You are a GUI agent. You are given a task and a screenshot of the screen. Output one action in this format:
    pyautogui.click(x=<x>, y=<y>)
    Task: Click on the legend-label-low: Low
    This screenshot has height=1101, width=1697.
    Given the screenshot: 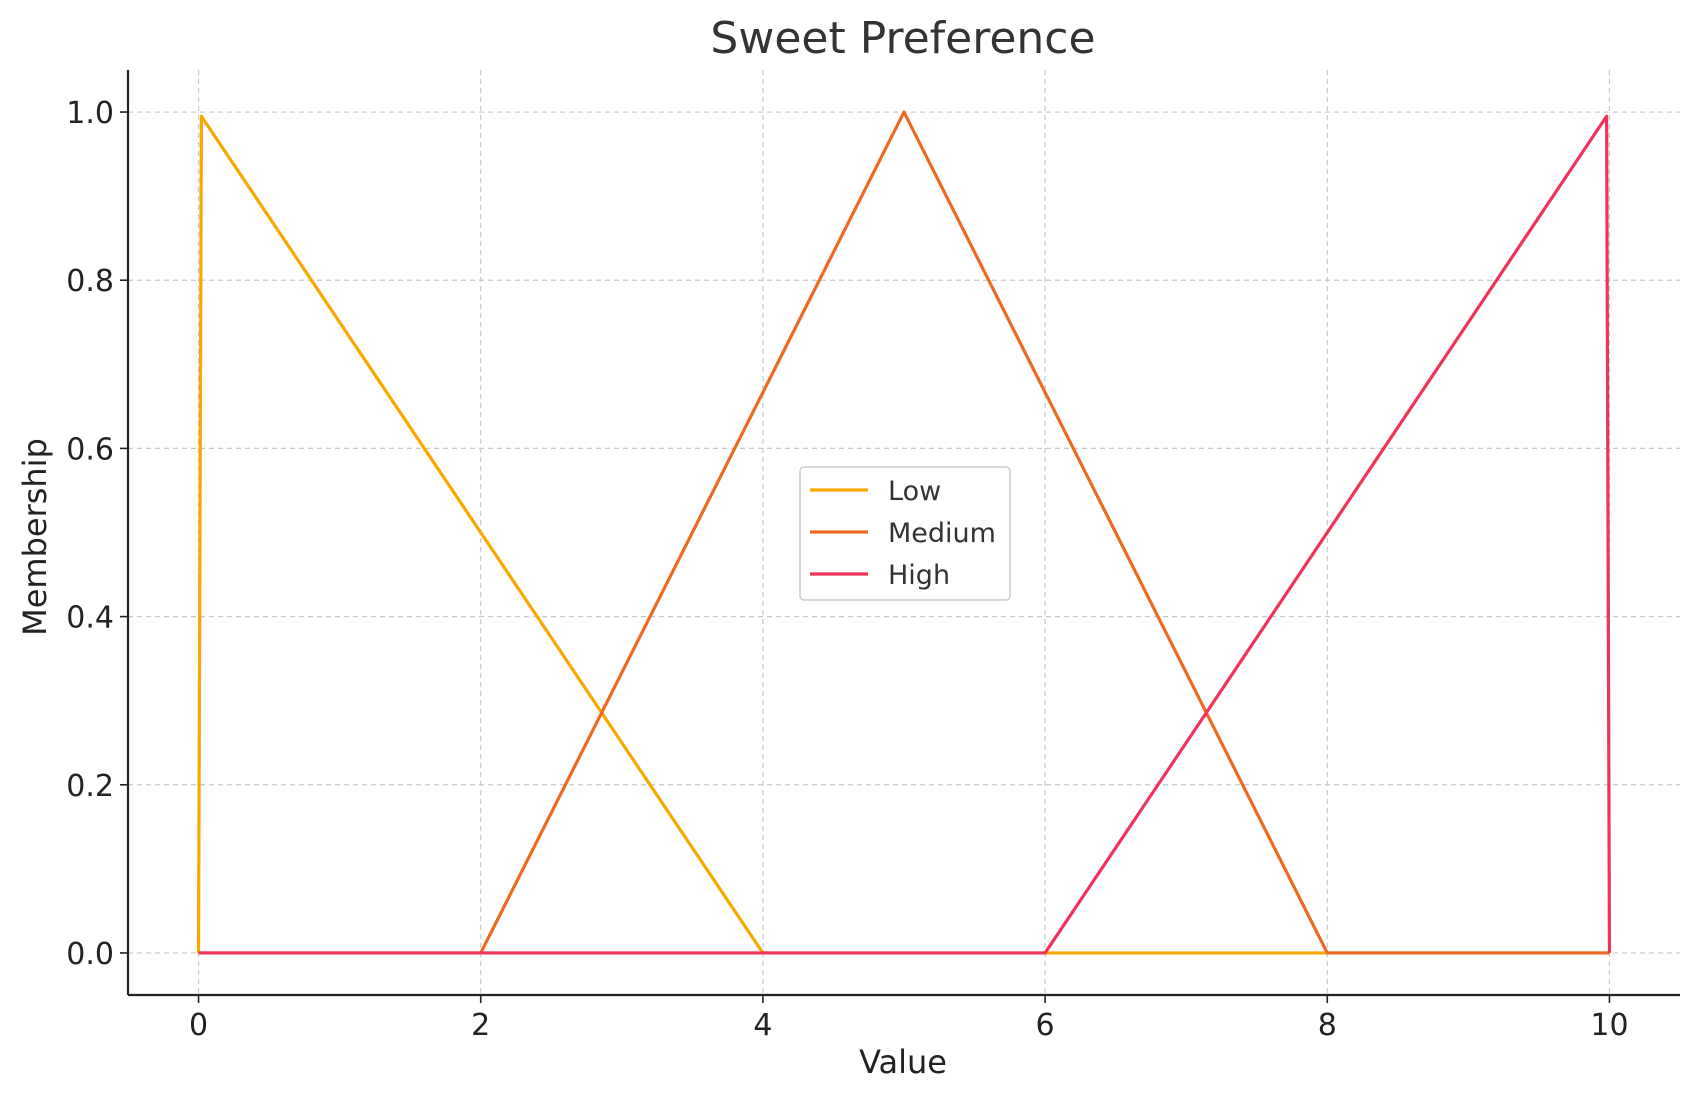 What is the action you would take?
    pyautogui.click(x=914, y=491)
    